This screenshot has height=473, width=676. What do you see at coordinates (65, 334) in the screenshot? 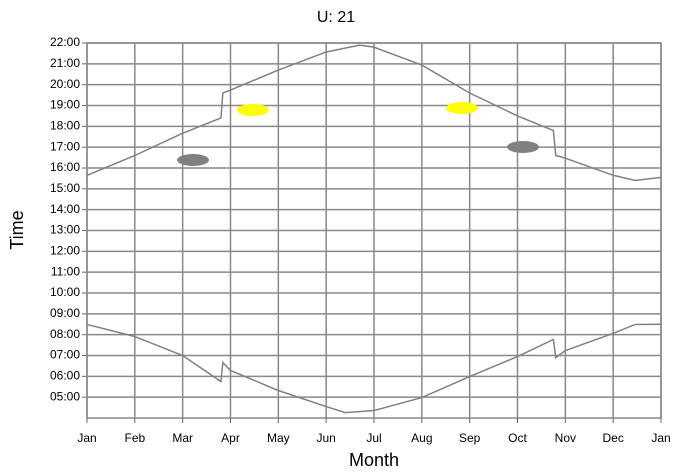
I see `y-tick-label: 08:00` at bounding box center [65, 334].